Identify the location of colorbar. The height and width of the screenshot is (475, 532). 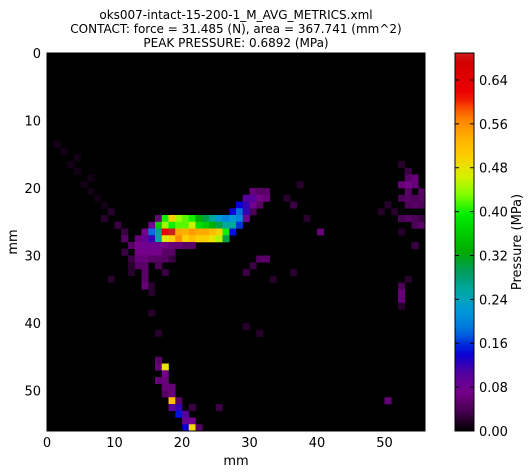
(464, 242).